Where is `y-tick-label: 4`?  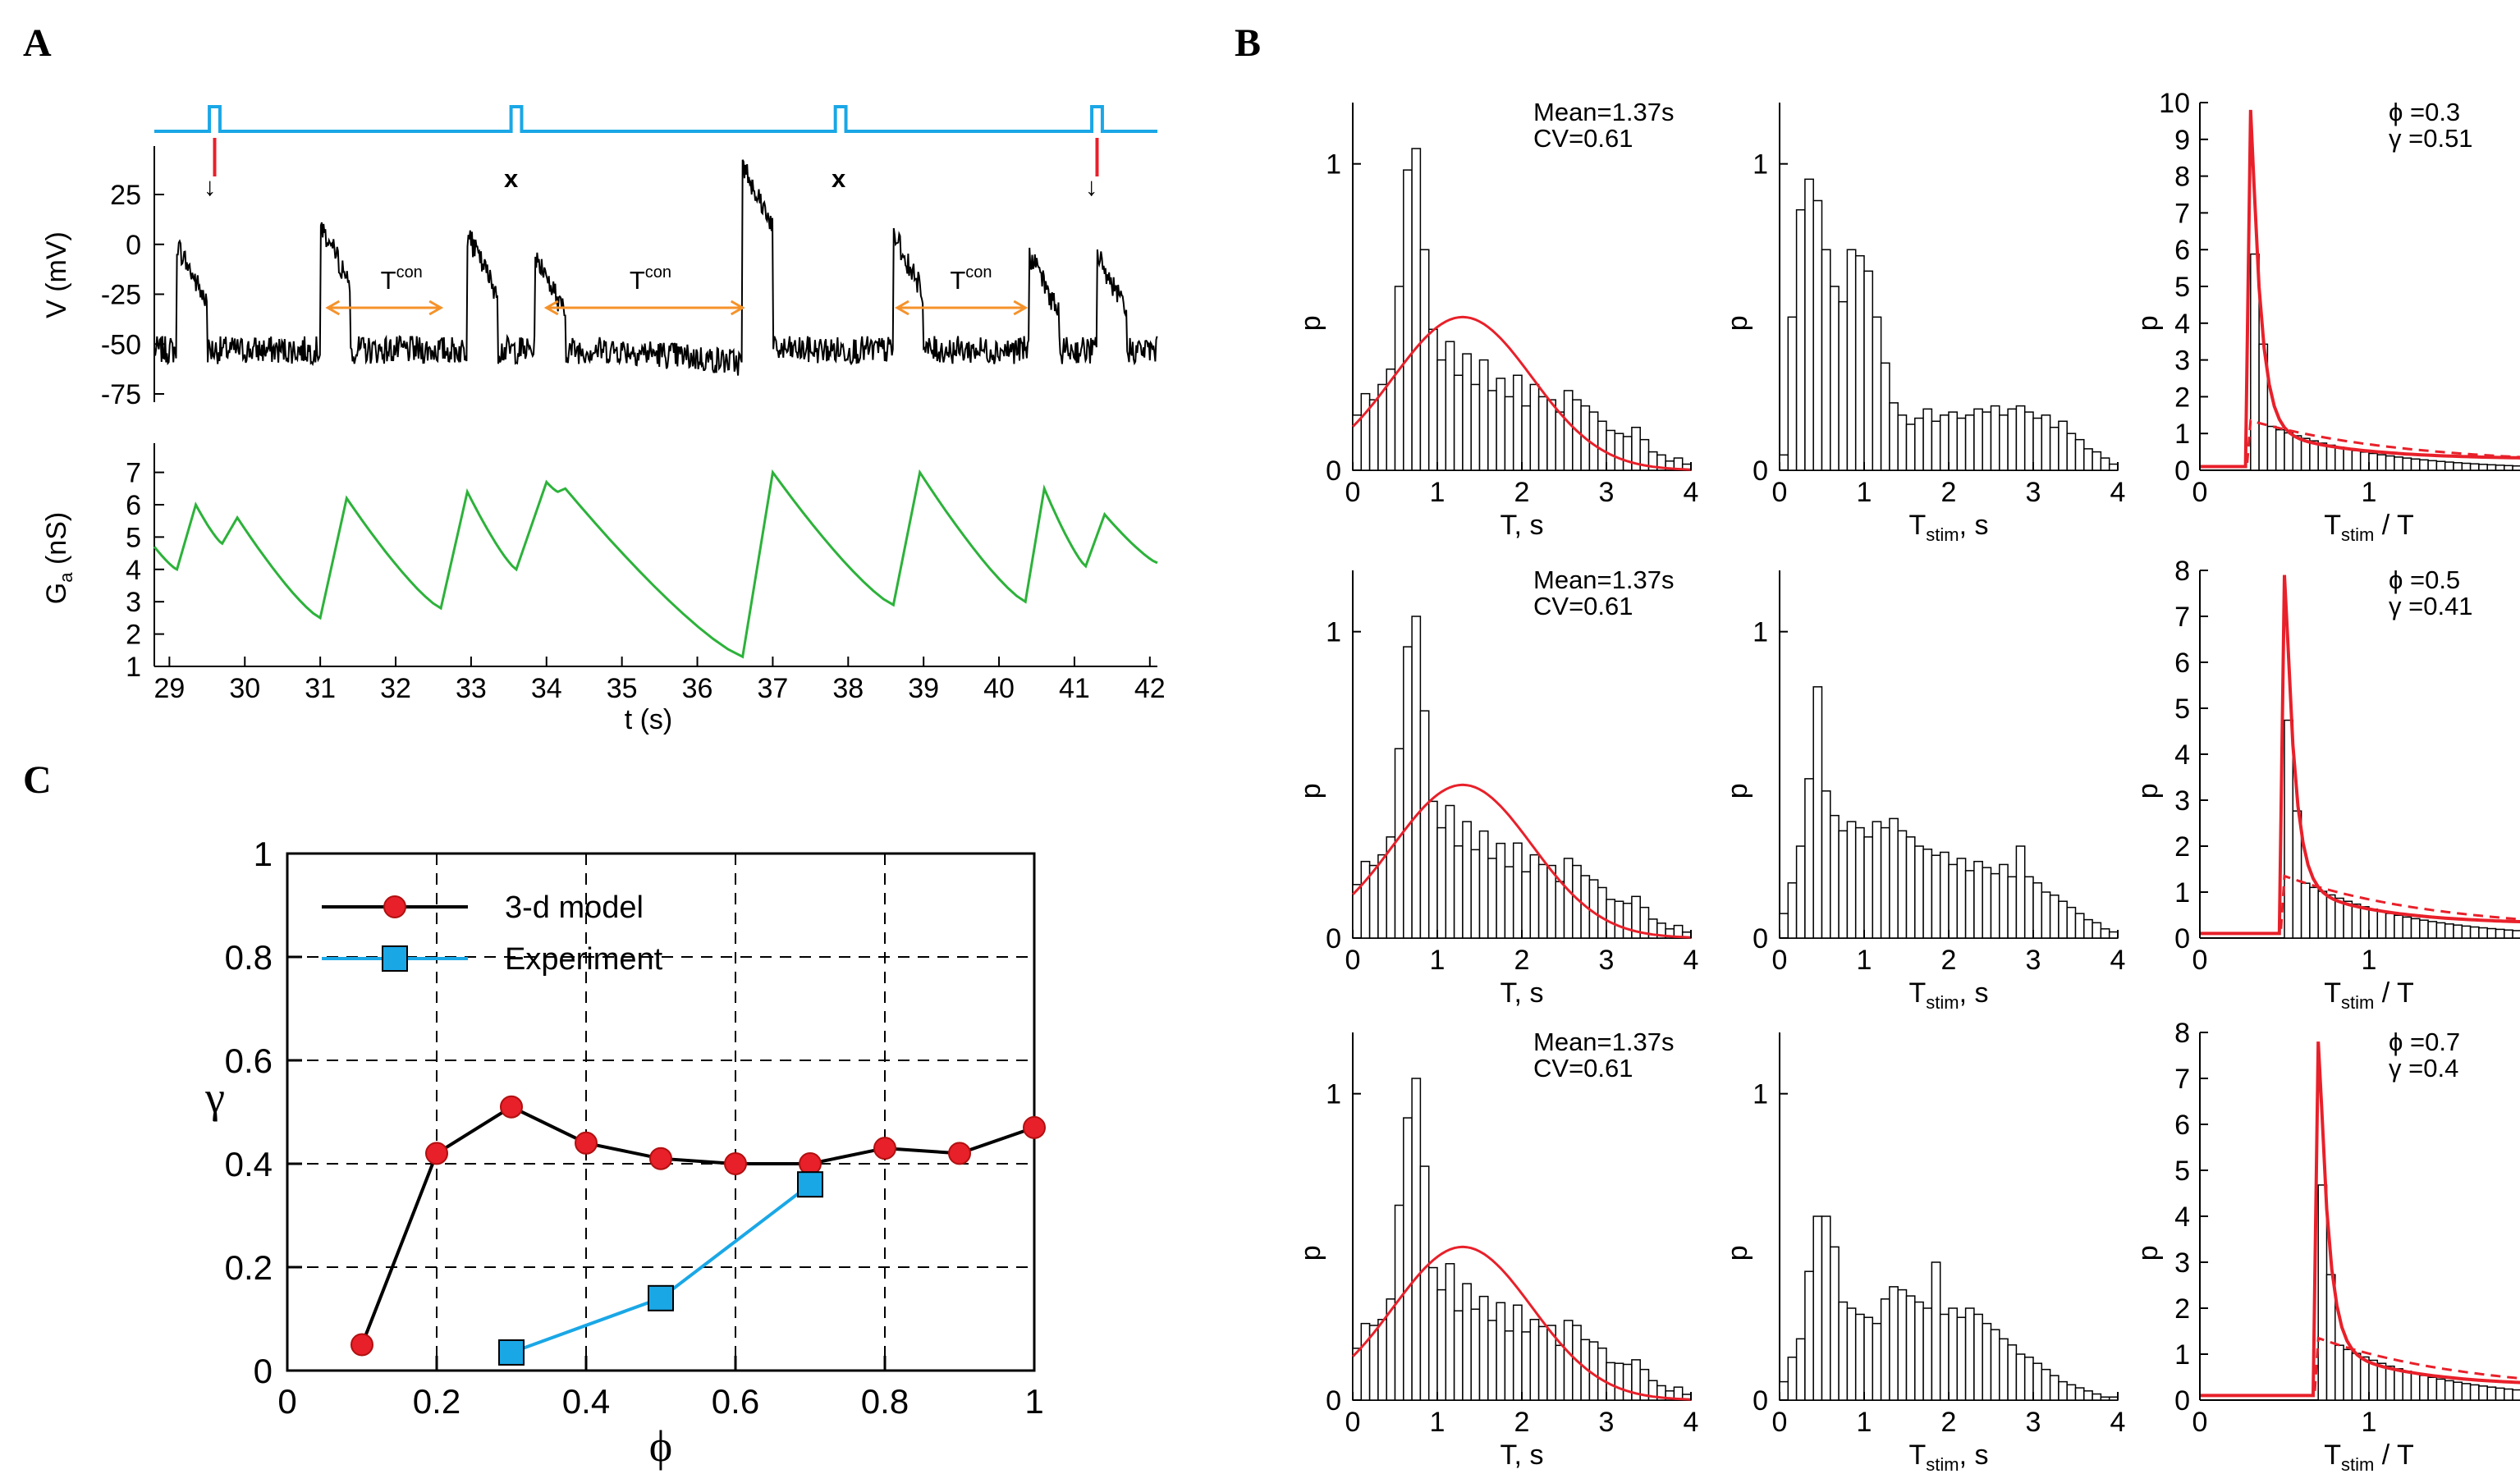 y-tick-label: 4 is located at coordinates (2182, 755).